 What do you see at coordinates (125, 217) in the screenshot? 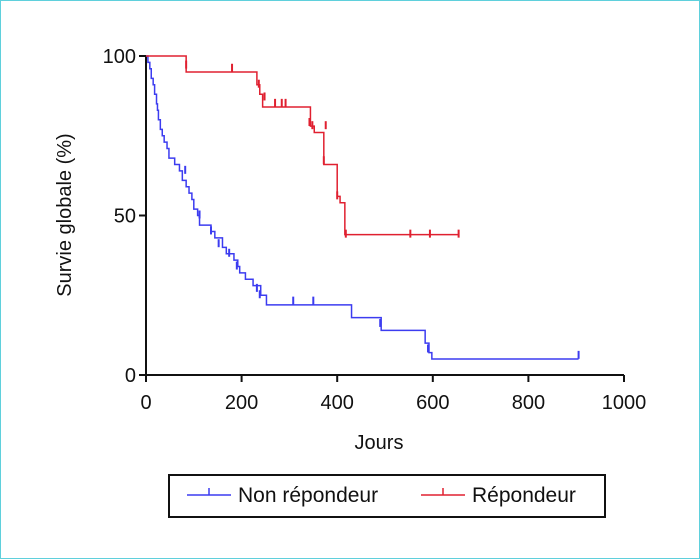
I see `y-tick-label: 50` at bounding box center [125, 217].